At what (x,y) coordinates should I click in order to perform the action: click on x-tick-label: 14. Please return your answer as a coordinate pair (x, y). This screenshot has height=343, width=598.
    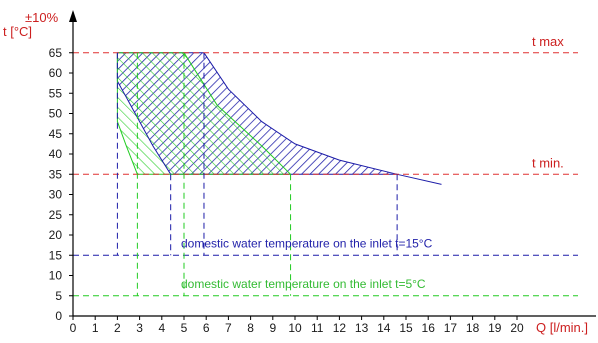
    Looking at the image, I should click on (384, 328).